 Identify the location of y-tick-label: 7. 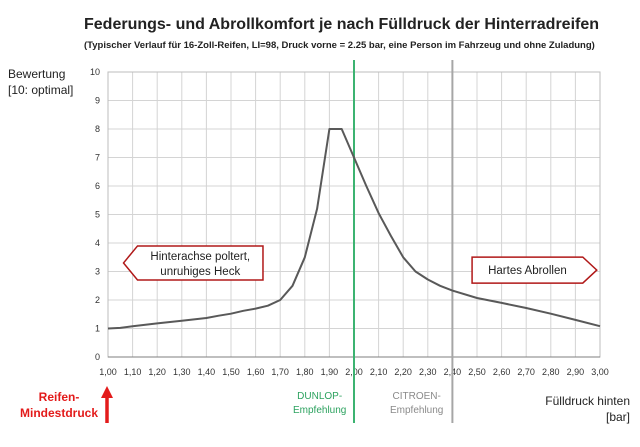
(97, 158).